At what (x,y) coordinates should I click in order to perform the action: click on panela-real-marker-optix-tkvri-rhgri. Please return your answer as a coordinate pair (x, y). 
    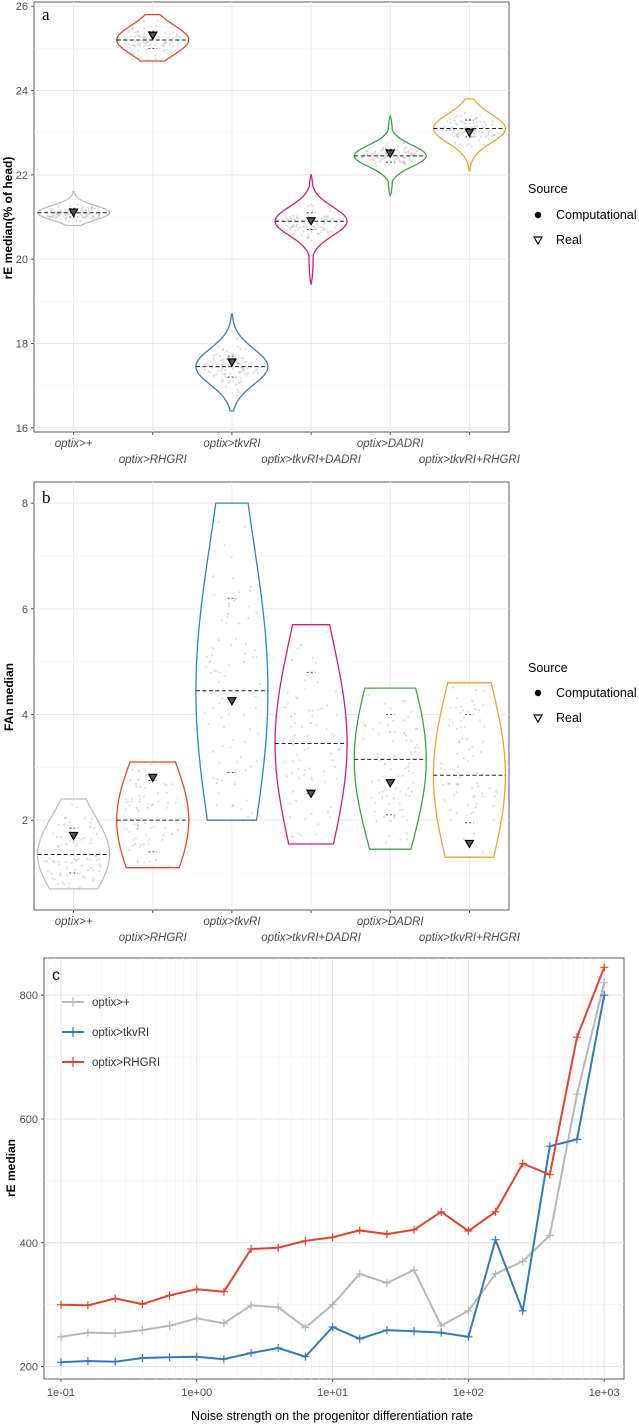
    Looking at the image, I should click on (469, 133).